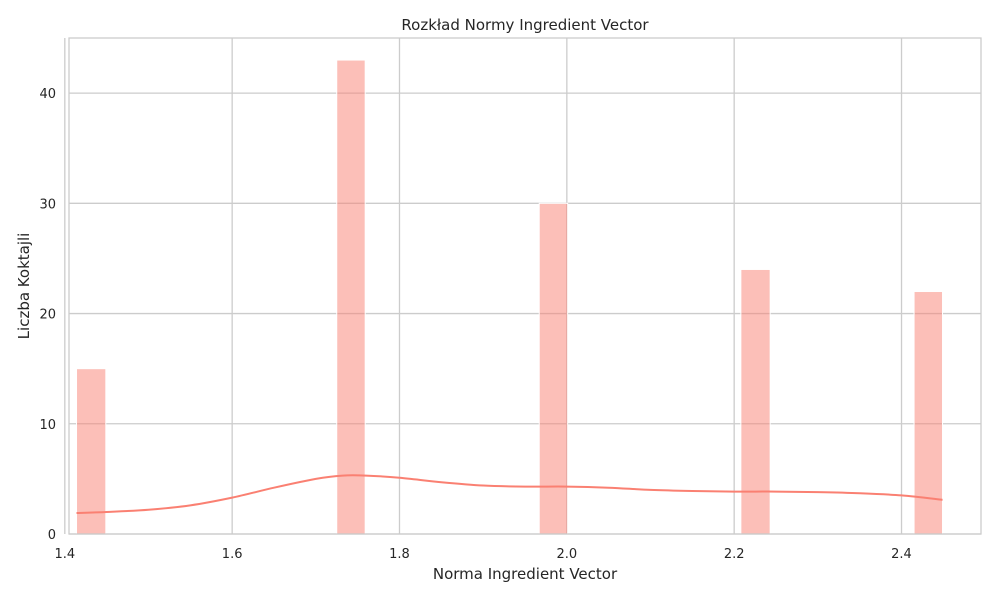  What do you see at coordinates (525, 25) in the screenshot?
I see `chart-title: Rozkład Normy Ingredient Vector` at bounding box center [525, 25].